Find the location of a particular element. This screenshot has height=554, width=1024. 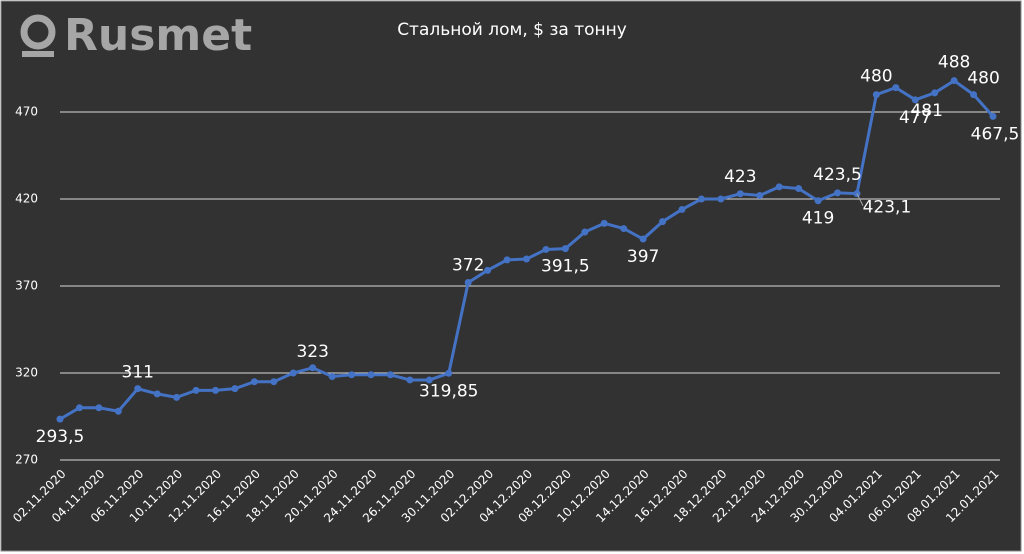

data-label: 481 is located at coordinates (926, 111).